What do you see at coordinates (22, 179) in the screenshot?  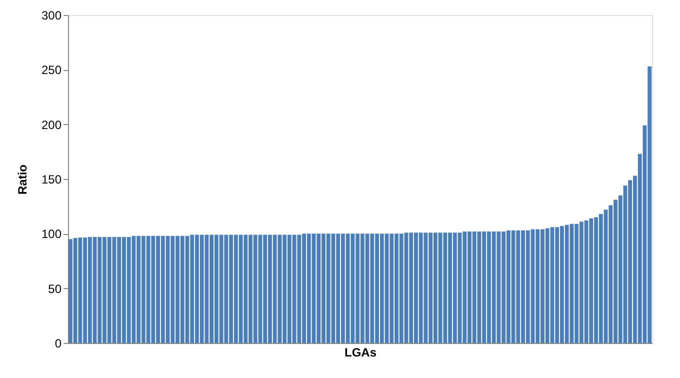 I see `y-axis-title: Ratio` at bounding box center [22, 179].